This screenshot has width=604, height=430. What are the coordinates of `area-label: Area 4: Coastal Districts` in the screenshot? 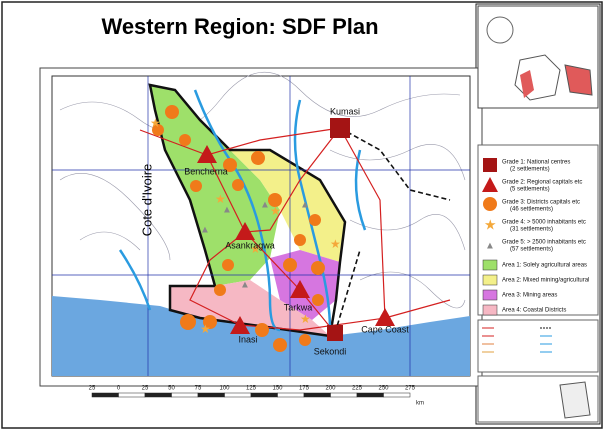 It's located at (534, 311).